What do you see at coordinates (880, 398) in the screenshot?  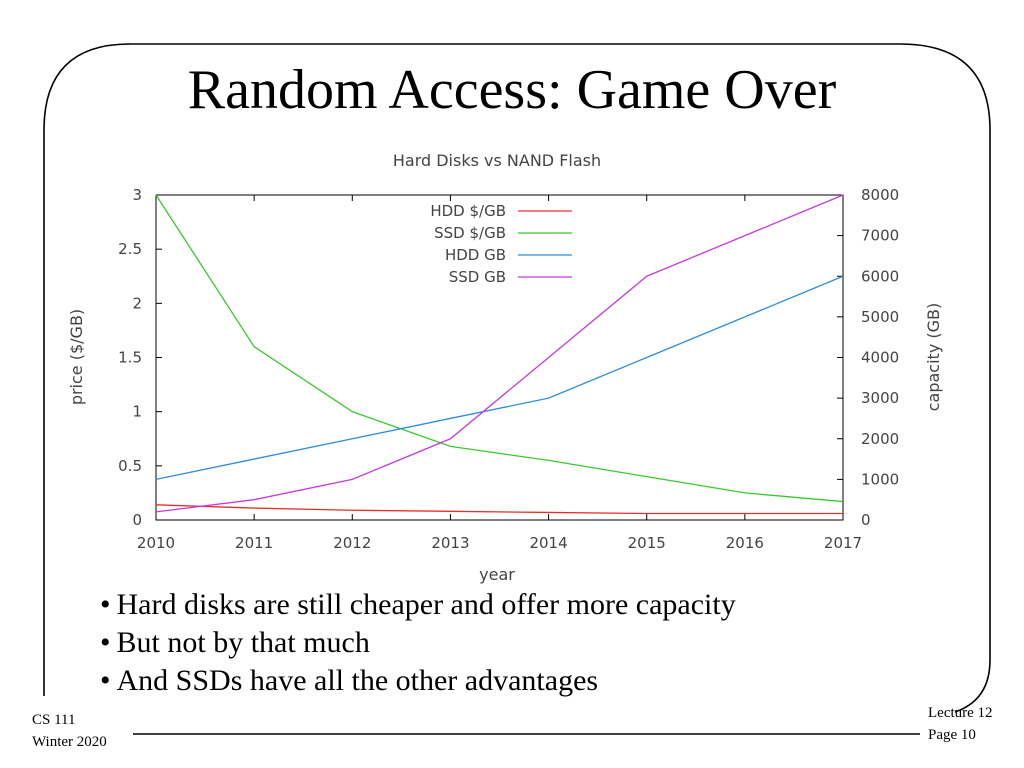 I see `y2-tick-label: 3000` at bounding box center [880, 398].